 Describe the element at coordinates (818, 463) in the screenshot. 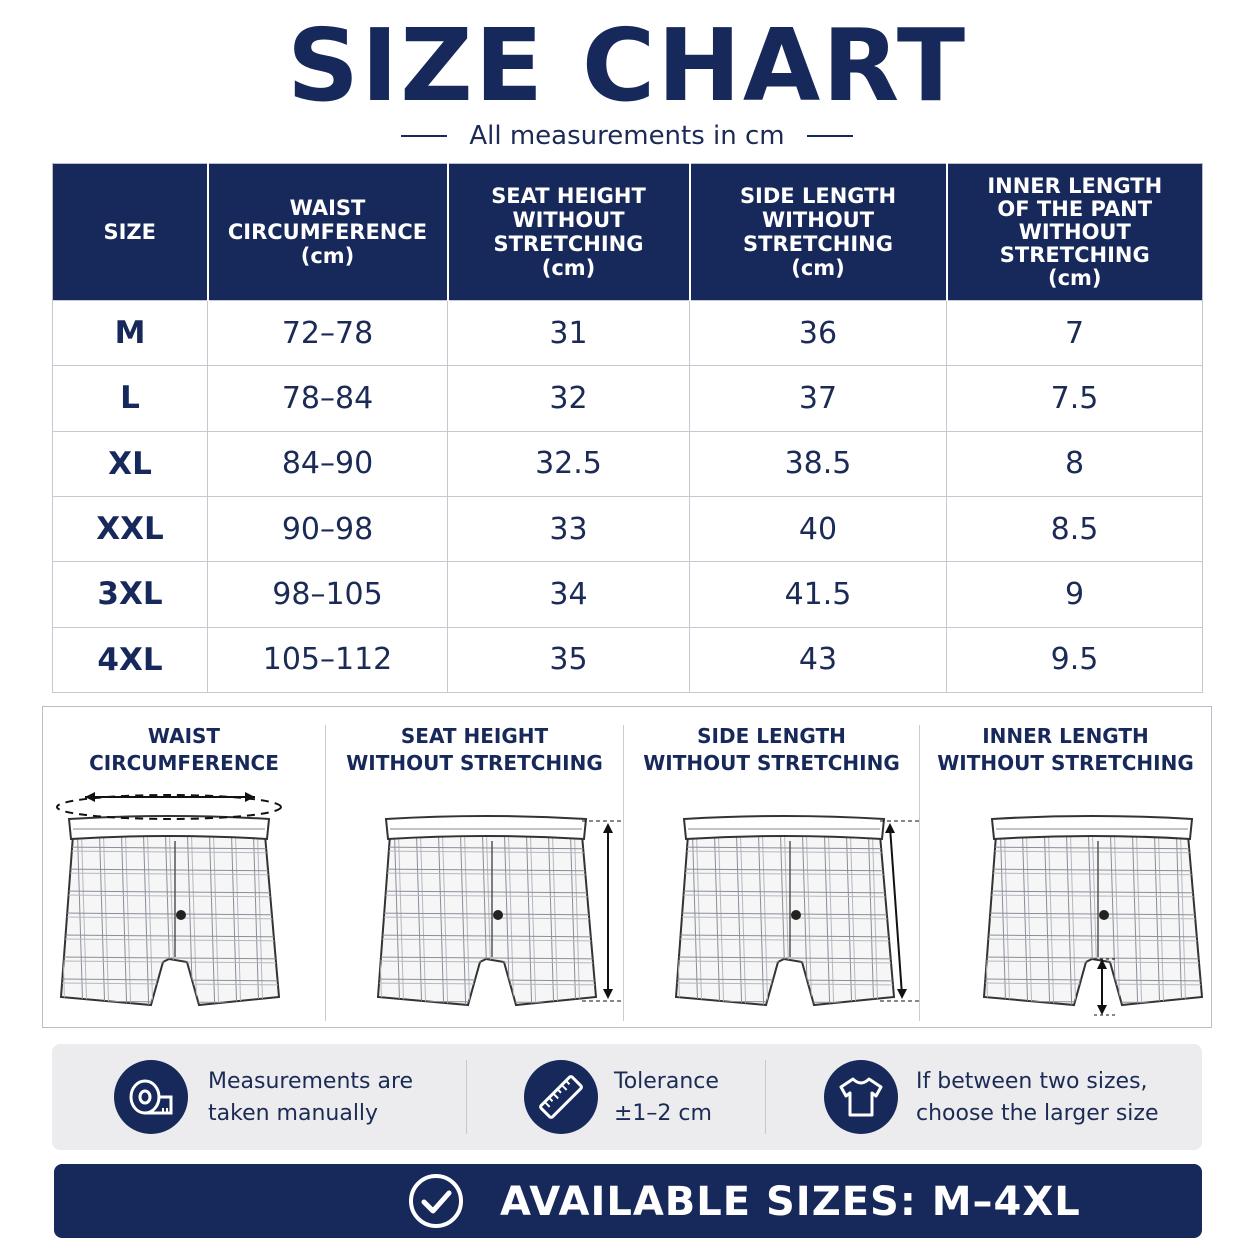

I see `side-cell: 38.5` at that location.